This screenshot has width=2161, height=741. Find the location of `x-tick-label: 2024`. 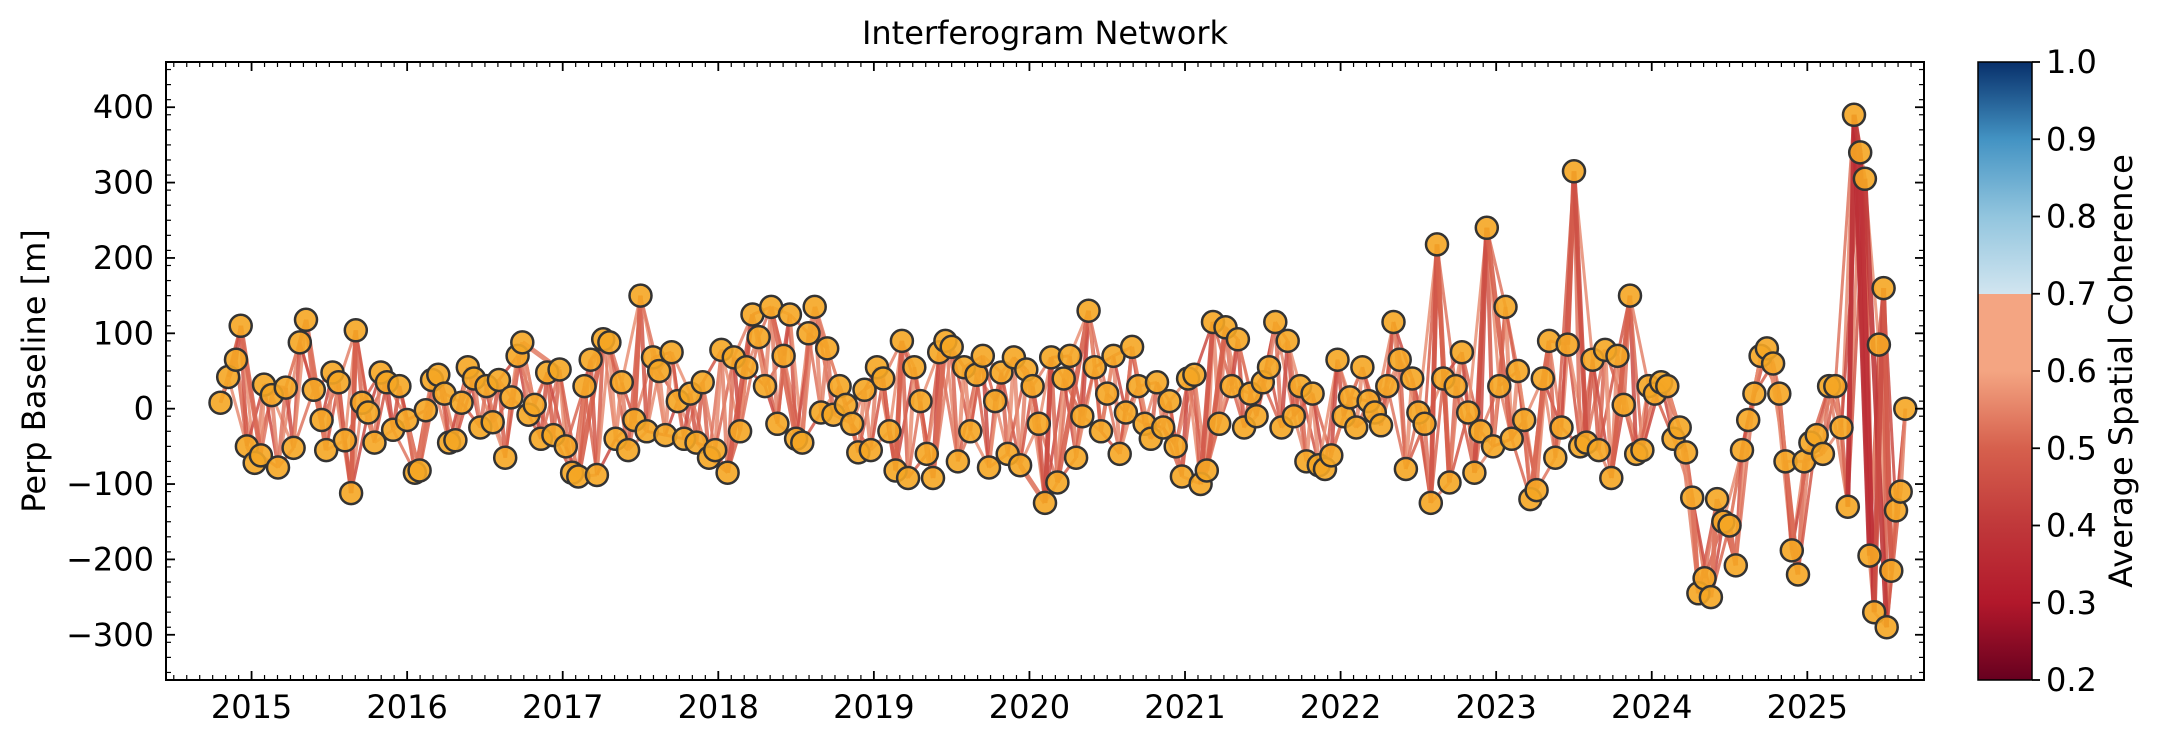

x-tick-label: 2024 is located at coordinates (1651, 707).